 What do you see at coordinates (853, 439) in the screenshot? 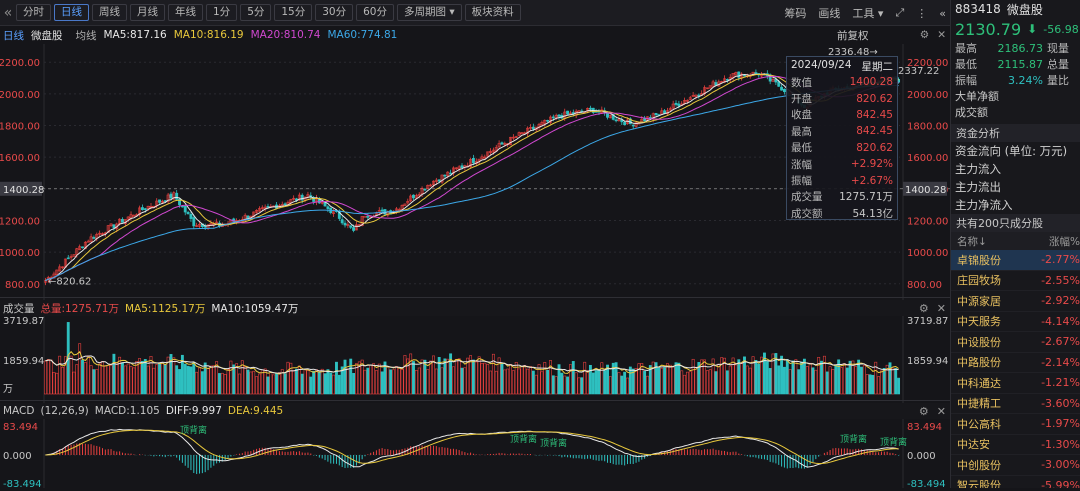
I see `divergence-label: 顶背离` at bounding box center [853, 439].